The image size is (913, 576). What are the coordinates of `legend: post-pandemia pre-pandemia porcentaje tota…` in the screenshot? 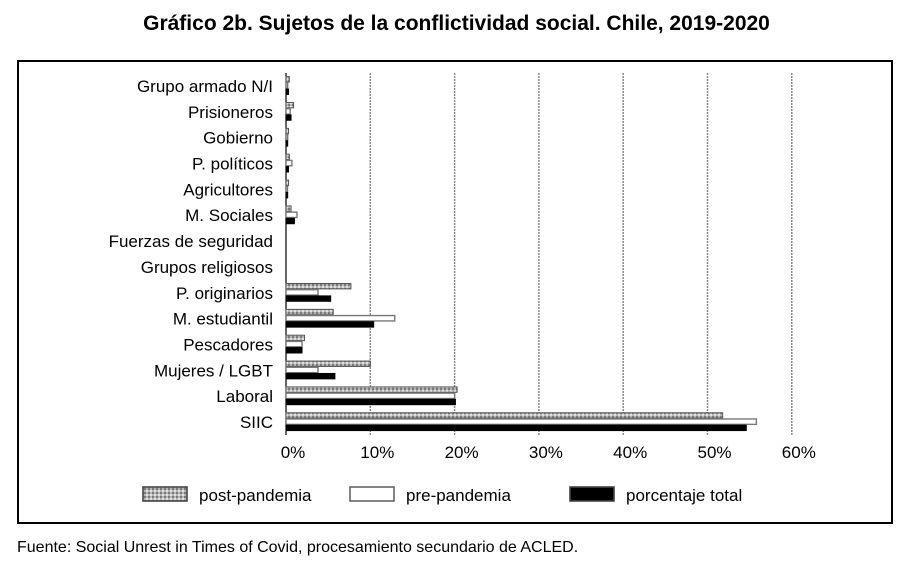 It's located at (442, 495).